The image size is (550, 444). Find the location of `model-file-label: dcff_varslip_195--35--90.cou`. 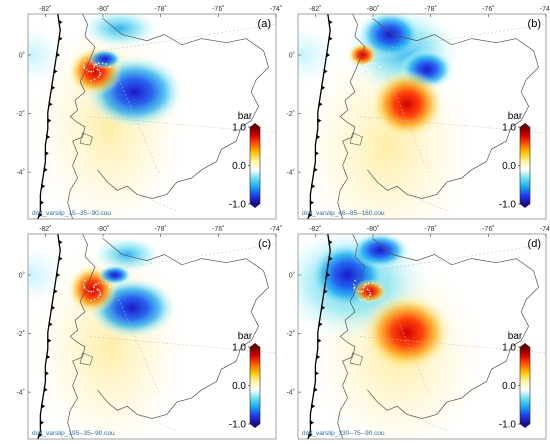

model-file-label: dcff_varslip_195--35--90.cou is located at coordinates (73, 433).